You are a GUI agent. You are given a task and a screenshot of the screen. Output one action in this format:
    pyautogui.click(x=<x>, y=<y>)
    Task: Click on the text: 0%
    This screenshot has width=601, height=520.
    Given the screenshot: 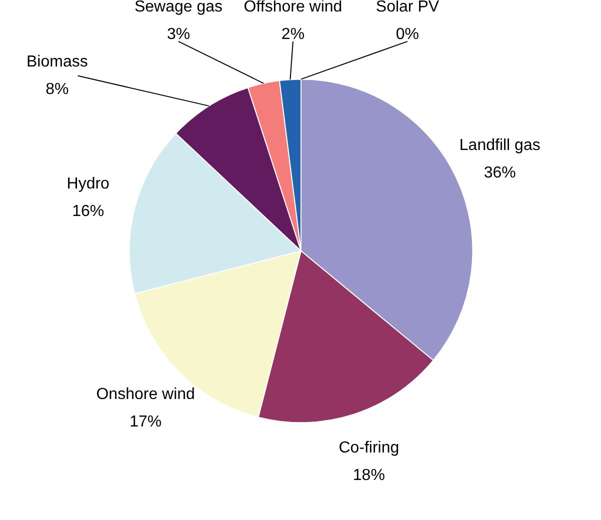 What is the action you would take?
    pyautogui.click(x=408, y=35)
    